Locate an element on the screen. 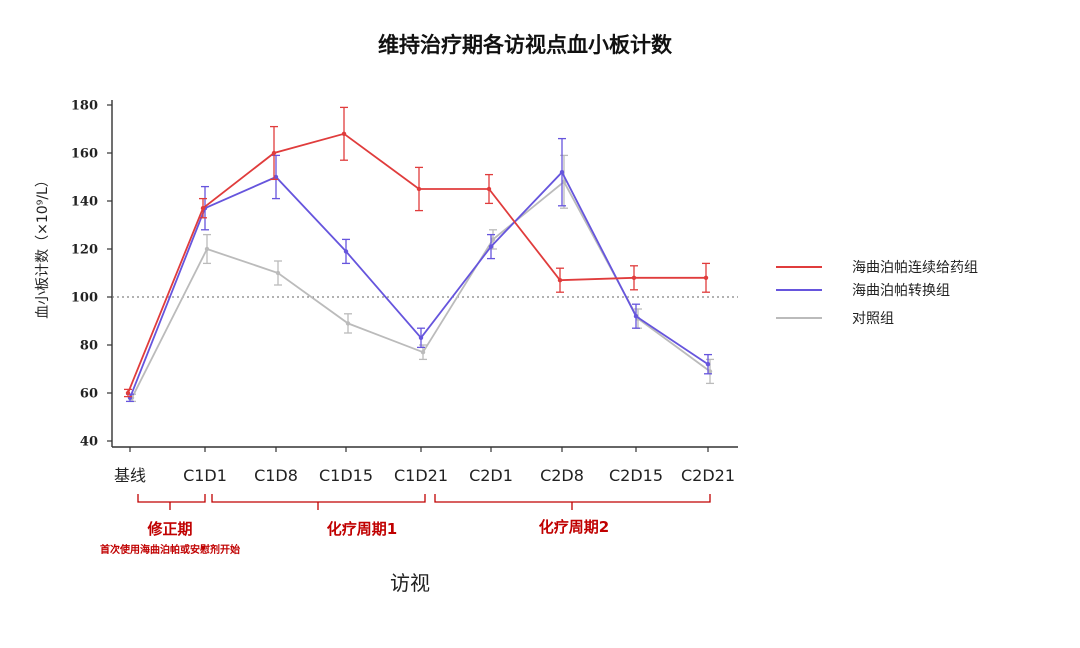 The height and width of the screenshot is (648, 1080). x-tick-label: C2D8 is located at coordinates (562, 475).